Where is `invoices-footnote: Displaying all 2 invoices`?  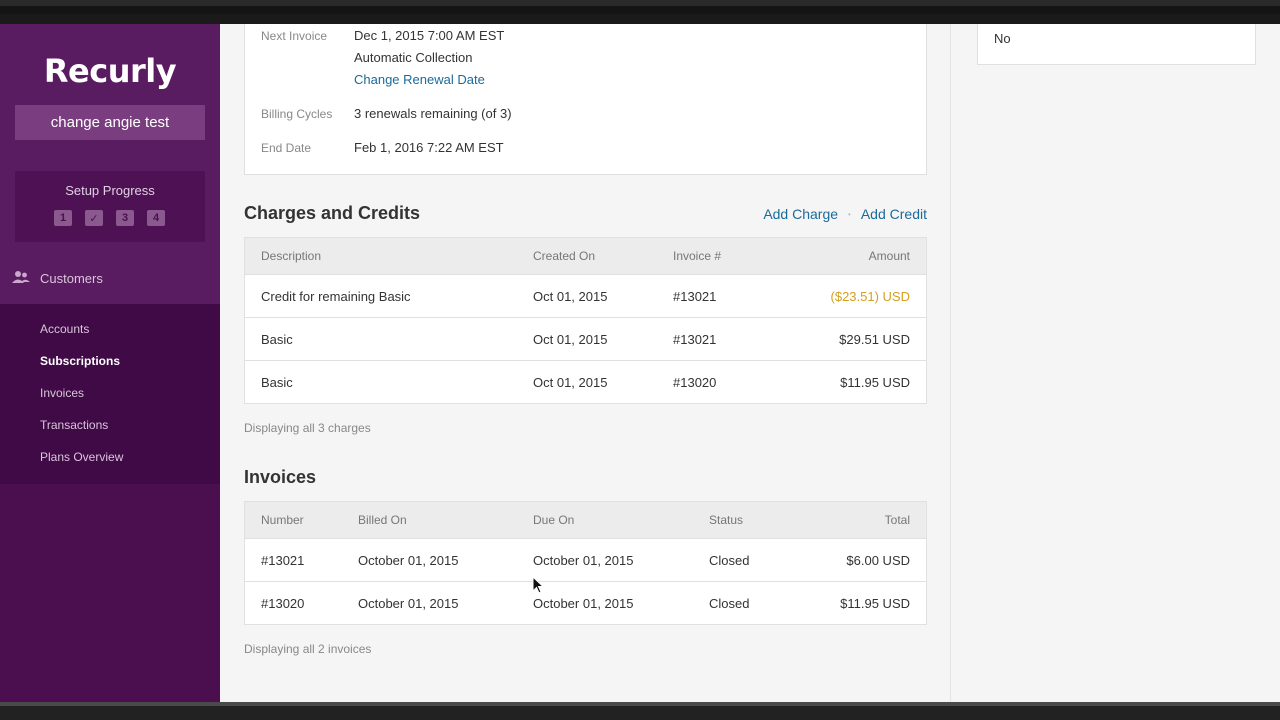
invoices-footnote: Displaying all 2 invoices is located at coordinates (308, 649).